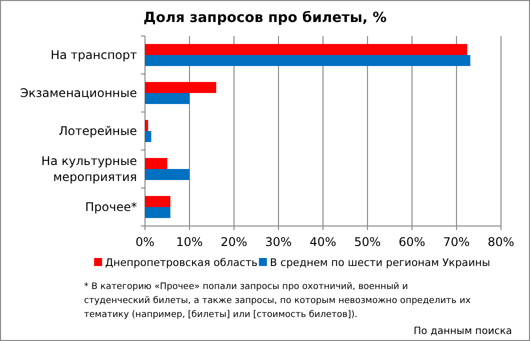 This screenshot has height=341, width=530. What do you see at coordinates (380, 263) in the screenshot?
I see `legend-label: В среднем по шести регионам Украины` at bounding box center [380, 263].